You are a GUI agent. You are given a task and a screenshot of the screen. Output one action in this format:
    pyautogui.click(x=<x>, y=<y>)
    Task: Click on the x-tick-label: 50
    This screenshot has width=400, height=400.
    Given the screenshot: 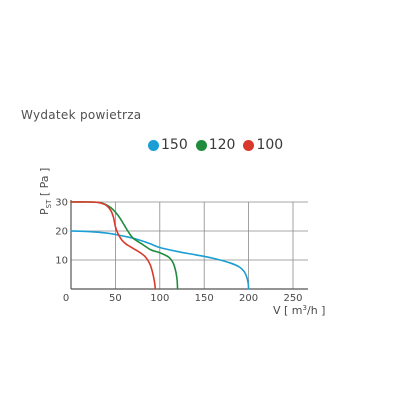 What is the action you would take?
    pyautogui.click(x=115, y=298)
    